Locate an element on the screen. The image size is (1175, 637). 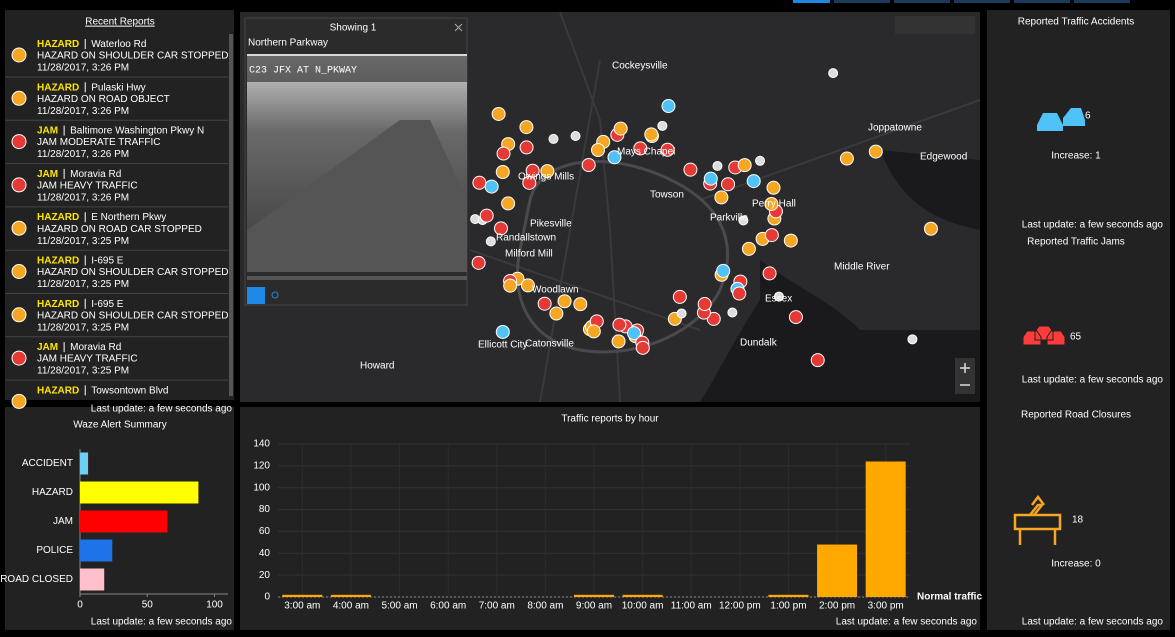
report-type: HAZARD is located at coordinates (58, 303).